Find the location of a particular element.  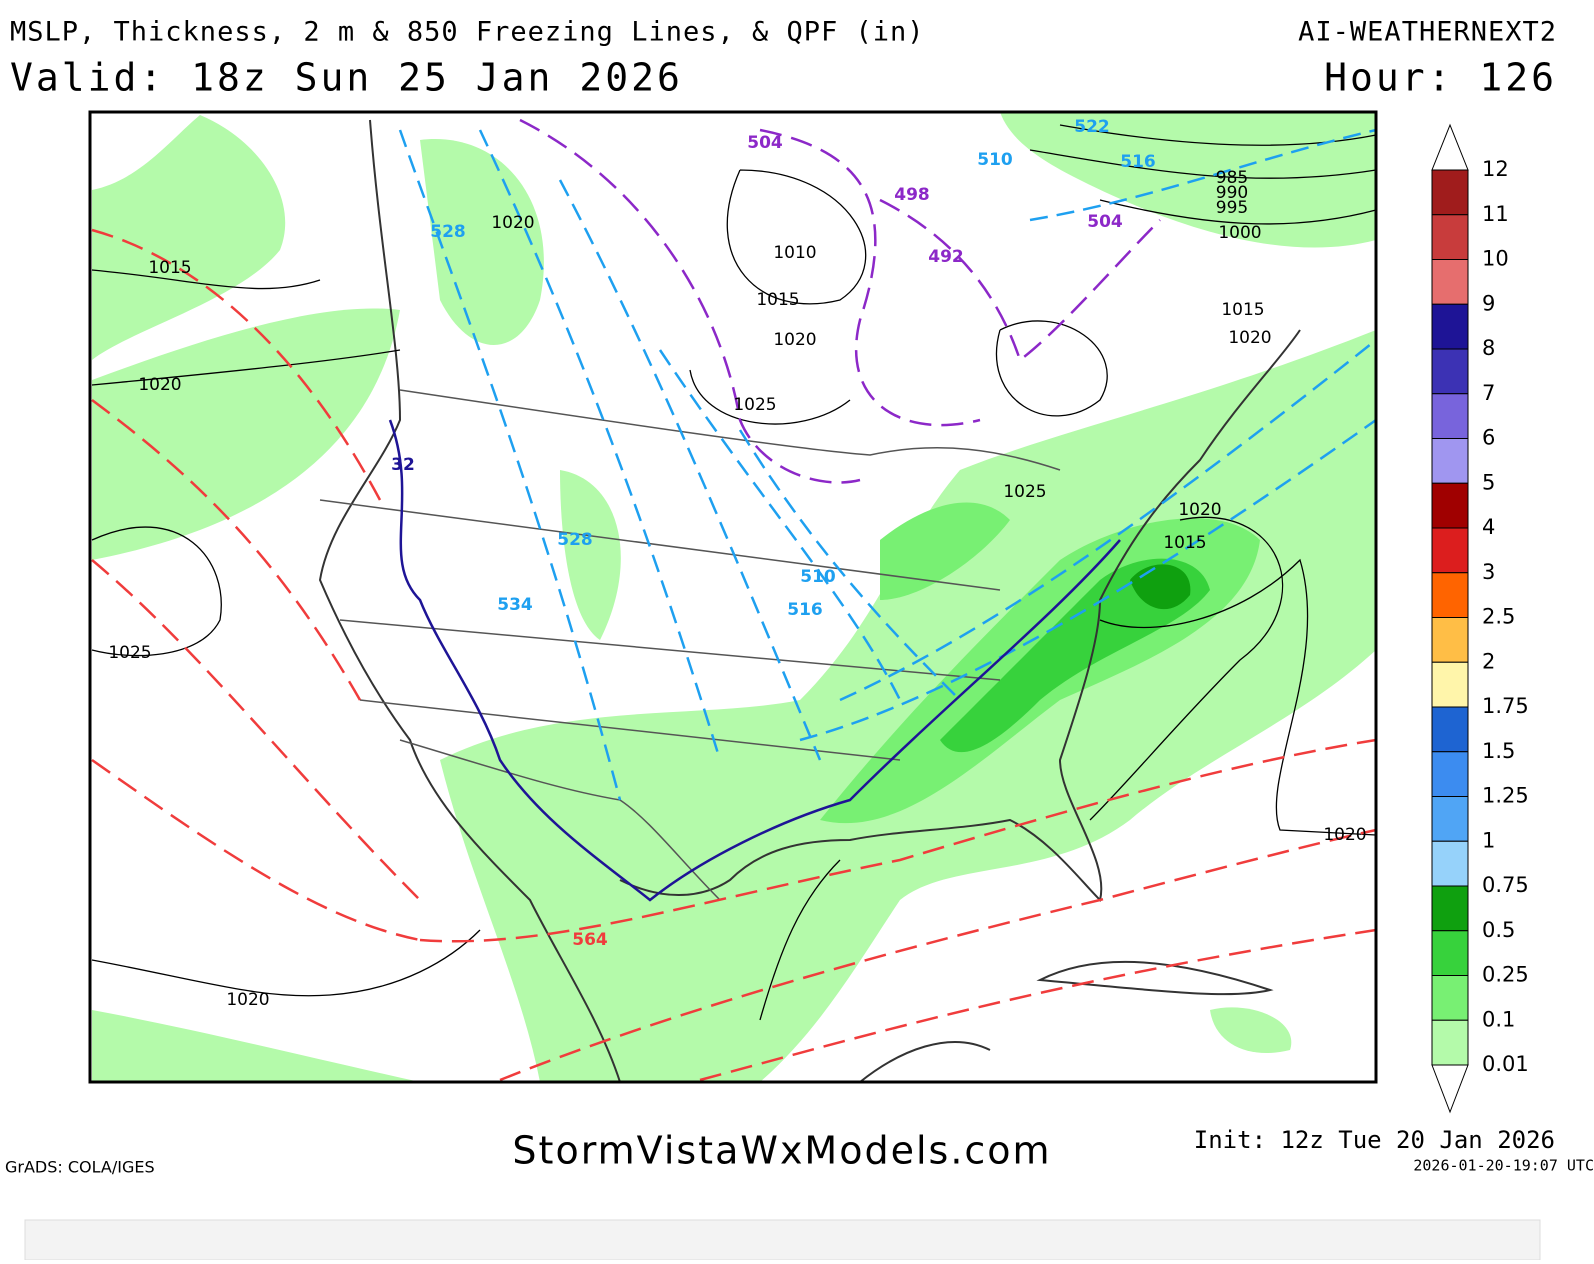

colorbar-label: 0.5 is located at coordinates (1498, 930).